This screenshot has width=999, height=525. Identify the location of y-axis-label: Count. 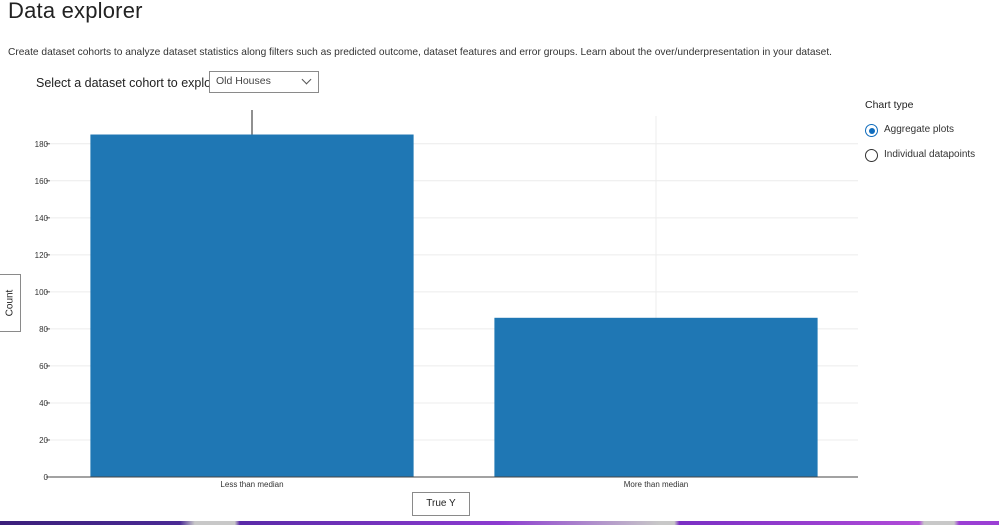
(10, 303).